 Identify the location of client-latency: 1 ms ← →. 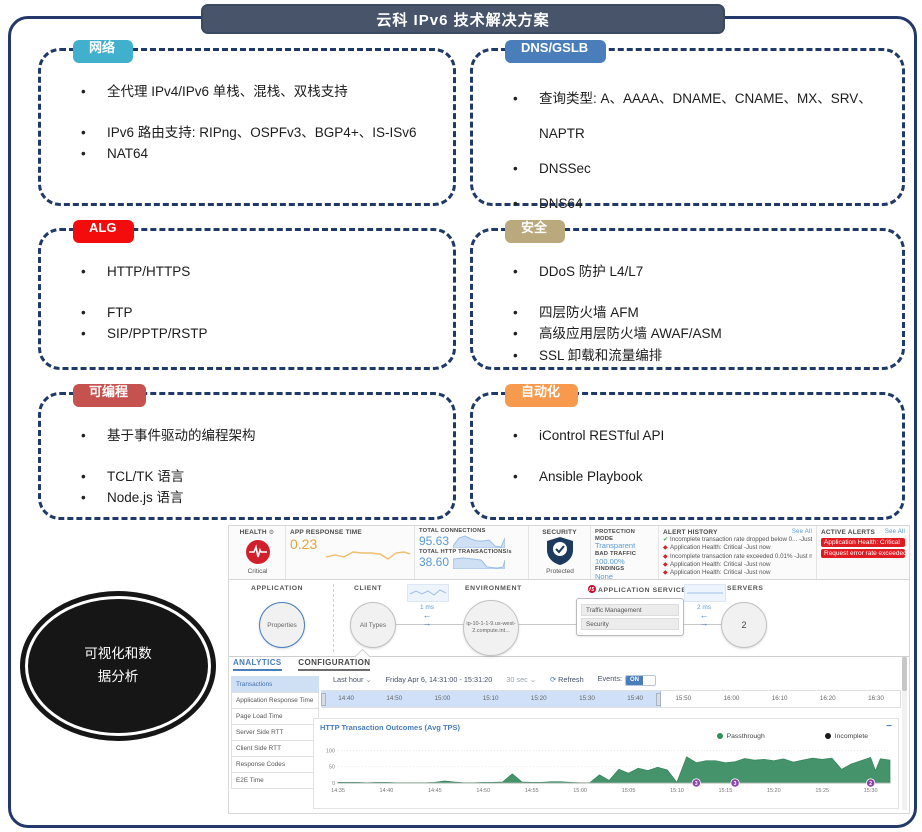
(427, 616).